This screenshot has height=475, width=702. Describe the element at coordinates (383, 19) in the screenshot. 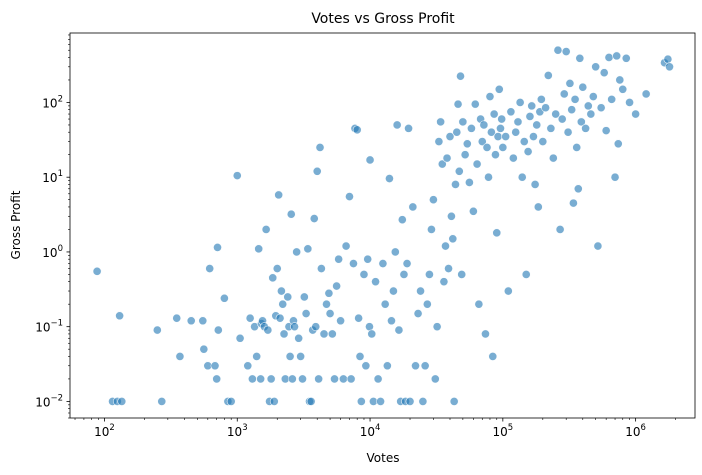

I see `chart-title: Votes vs Gross Profit` at that location.